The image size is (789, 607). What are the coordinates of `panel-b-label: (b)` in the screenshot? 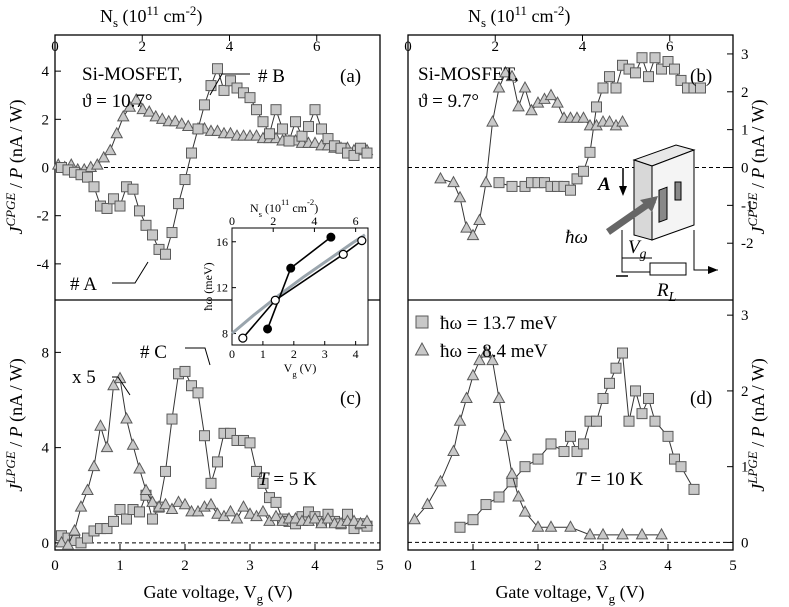 It's located at (701, 76).